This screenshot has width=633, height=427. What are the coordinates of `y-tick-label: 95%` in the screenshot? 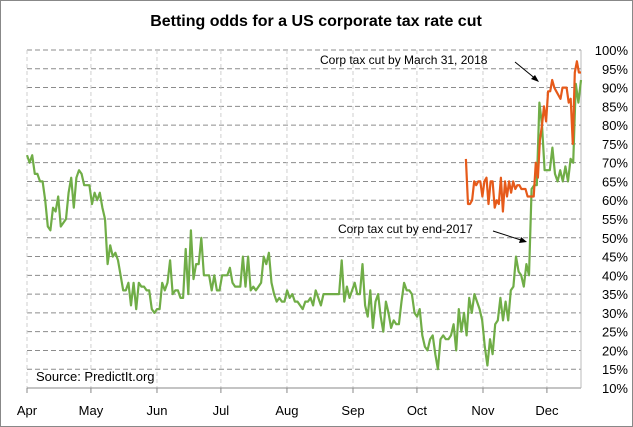 It's located at (615, 69).